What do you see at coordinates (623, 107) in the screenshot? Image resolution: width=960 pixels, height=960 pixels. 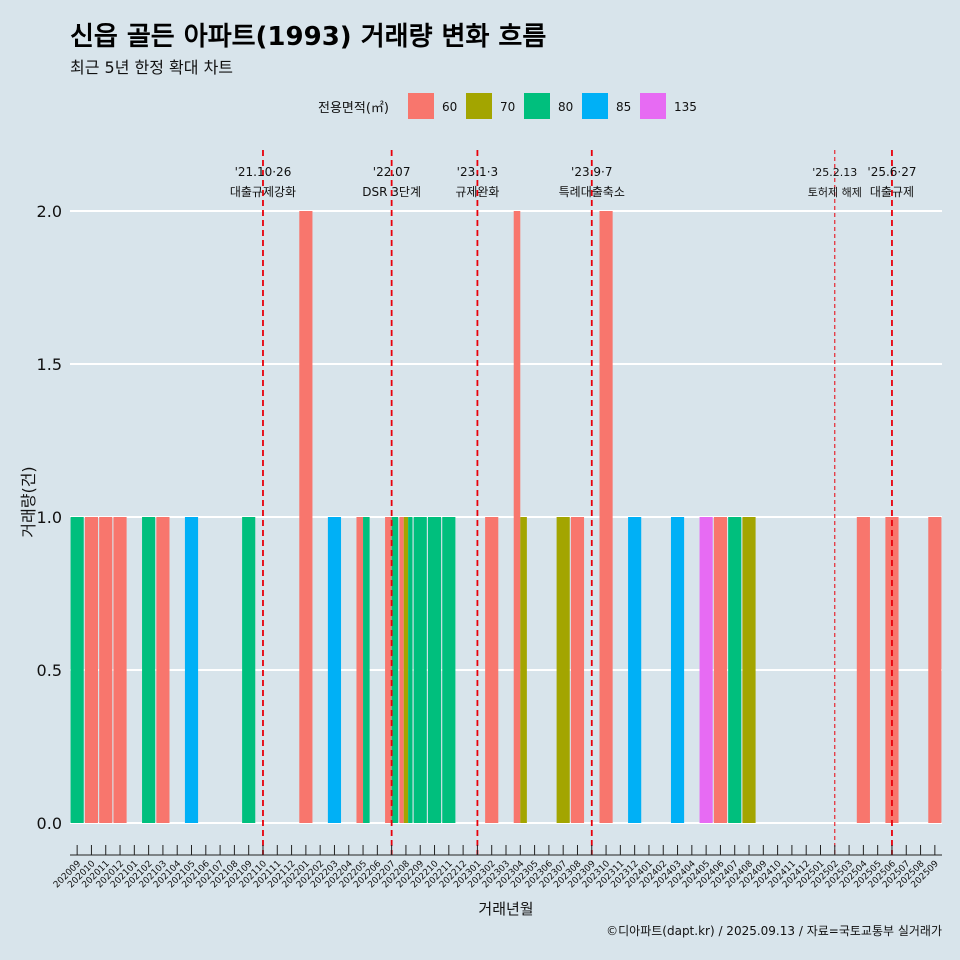 I see `legend-label-85: 85` at bounding box center [623, 107].